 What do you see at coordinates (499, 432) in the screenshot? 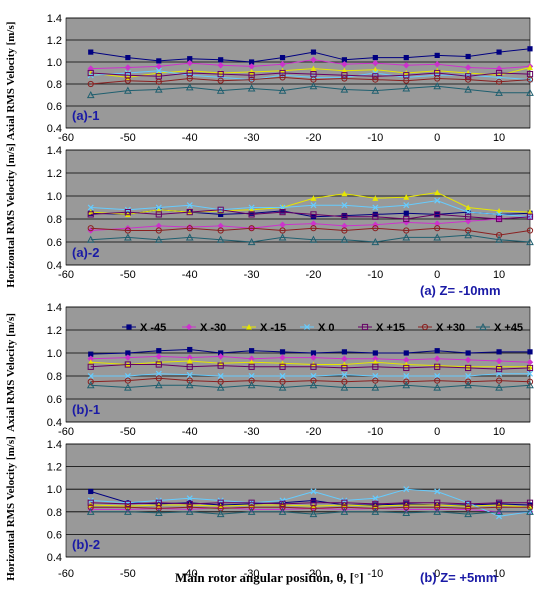
I see `x-tick-label: 10` at bounding box center [499, 432].